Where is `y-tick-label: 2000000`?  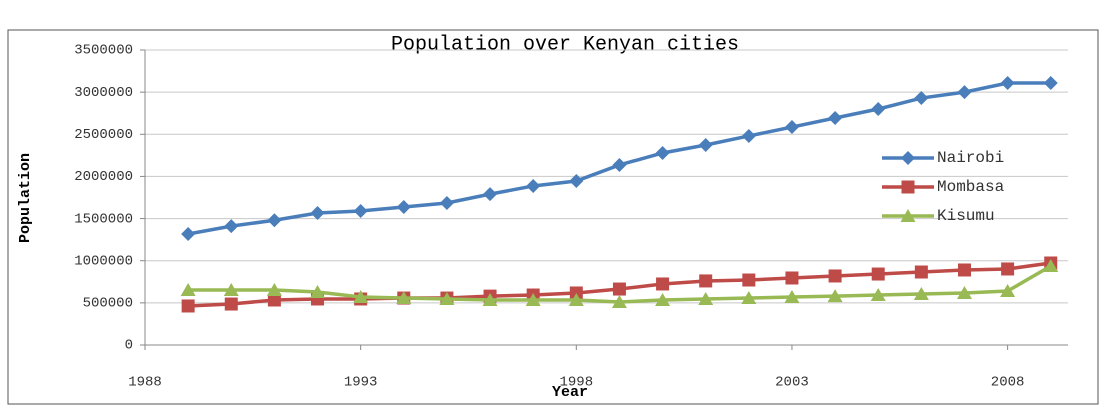
y-tick-label: 2000000 is located at coordinates (103, 177).